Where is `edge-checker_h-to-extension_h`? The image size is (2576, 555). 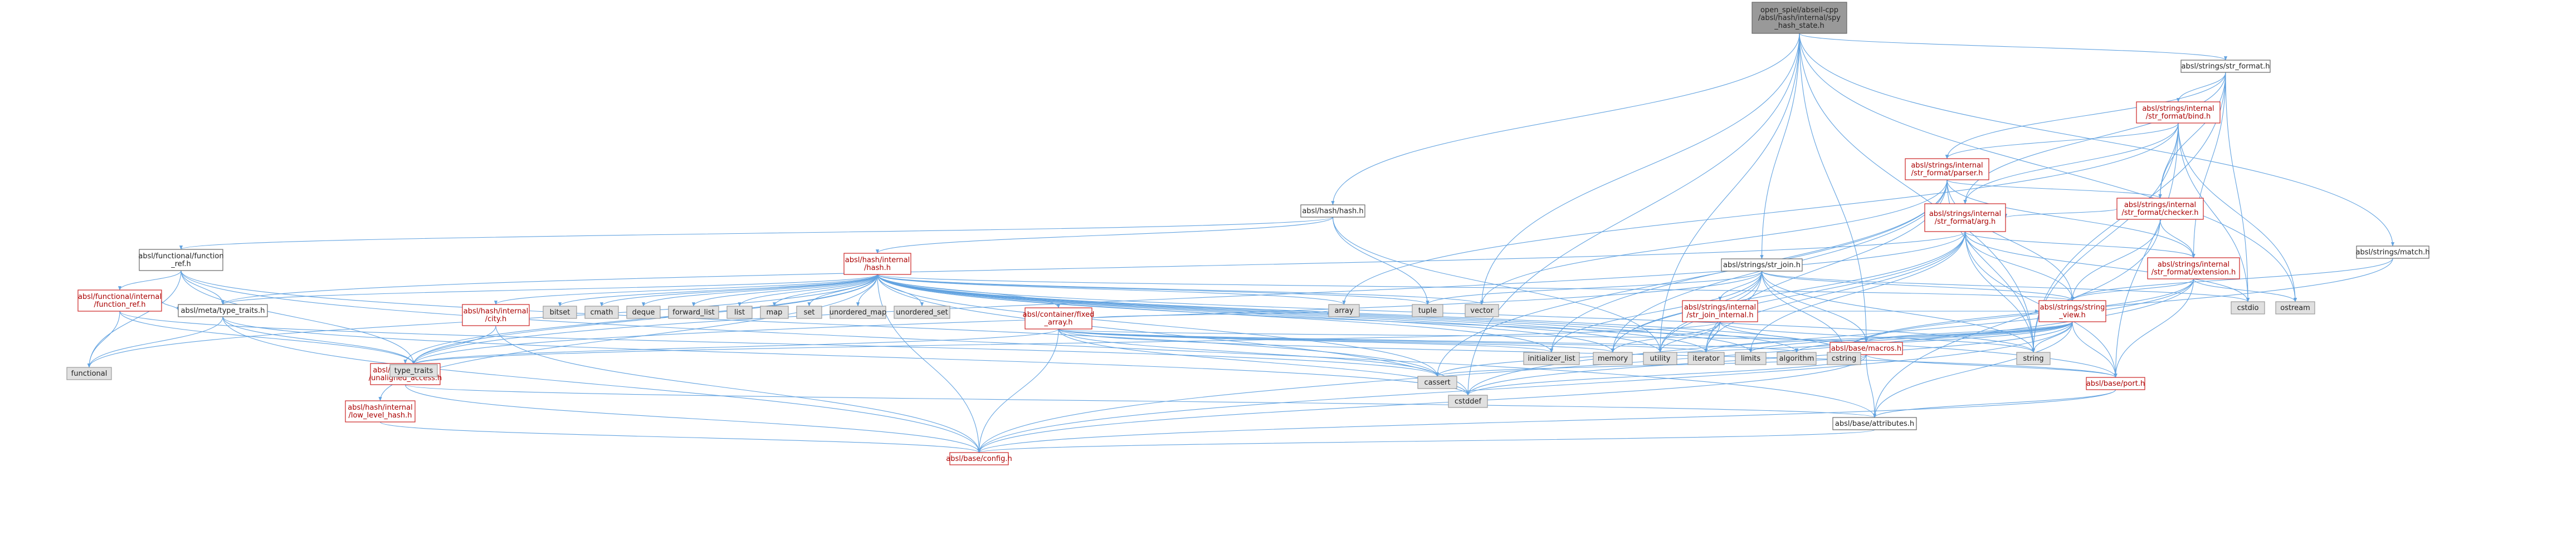 edge-checker_h-to-extension_h is located at coordinates (2177, 239).